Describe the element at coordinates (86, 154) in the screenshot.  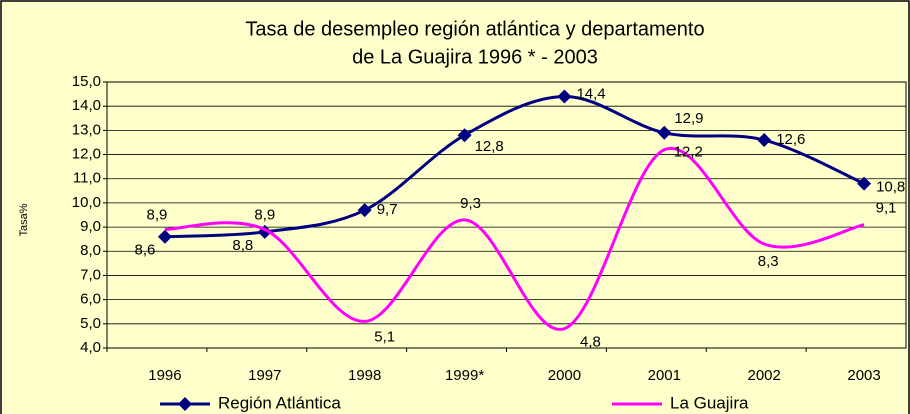
I see `y-tick-label: 12,0` at that location.